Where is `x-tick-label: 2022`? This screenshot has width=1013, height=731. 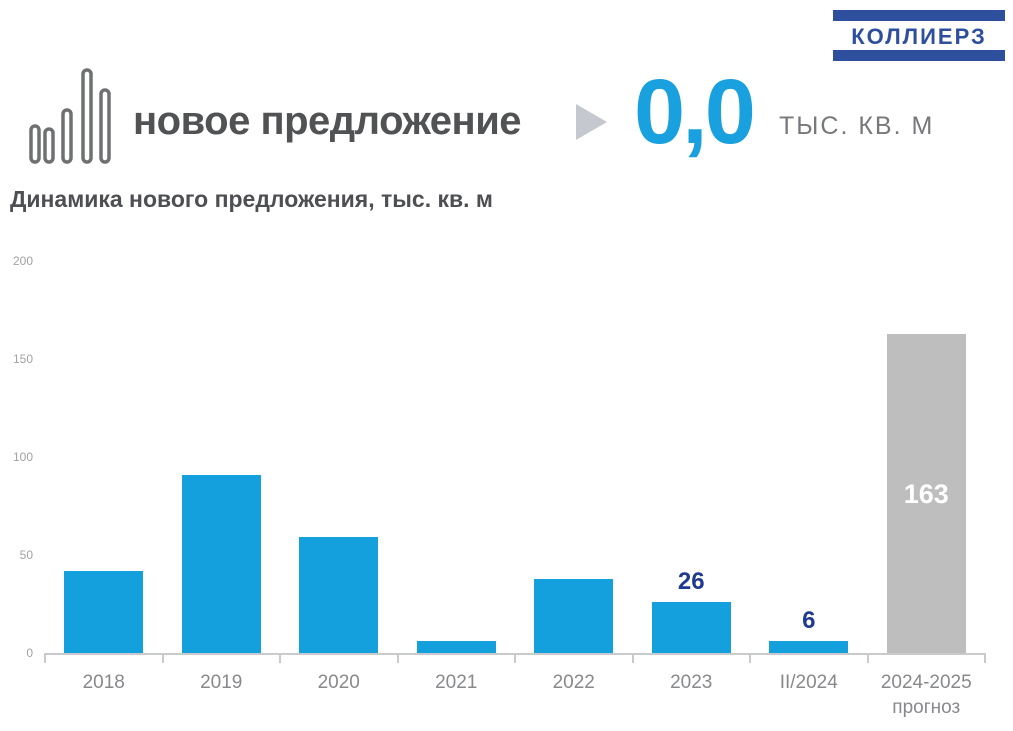
x-tick-label: 2022 is located at coordinates (574, 682).